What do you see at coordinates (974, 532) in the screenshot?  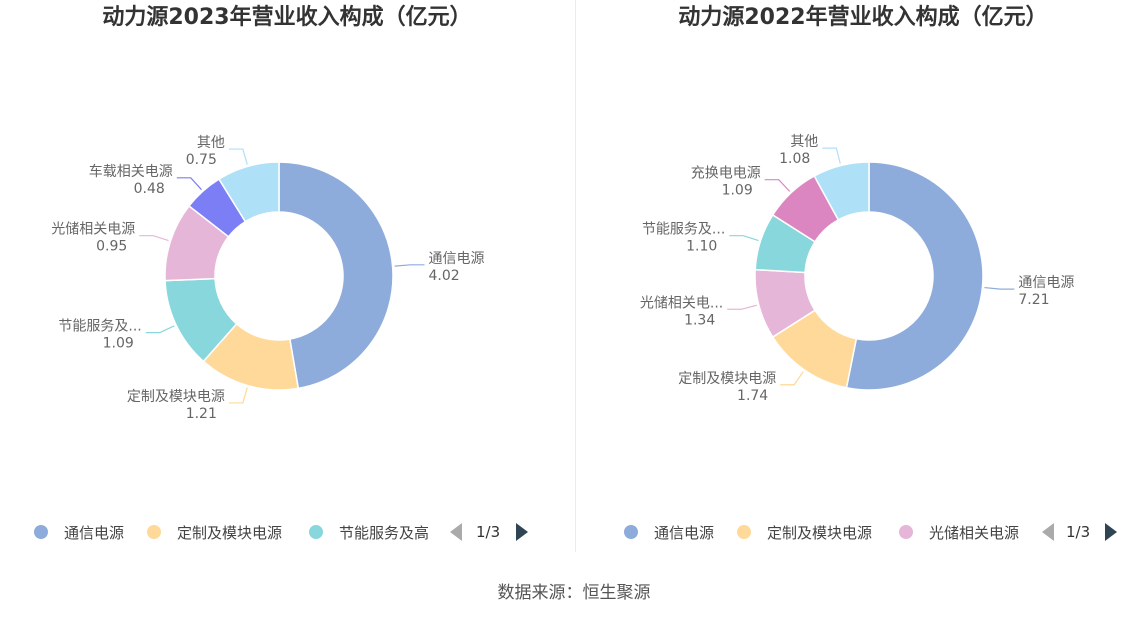 I see `legend-label: 光储相关电源` at bounding box center [974, 532].